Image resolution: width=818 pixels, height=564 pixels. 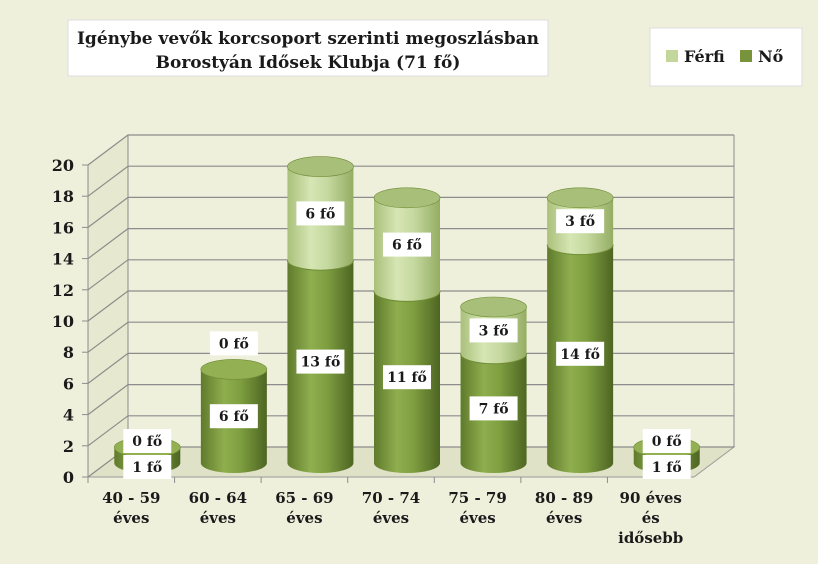 I want to click on data-label-no: 7 fő, so click(x=493, y=408).